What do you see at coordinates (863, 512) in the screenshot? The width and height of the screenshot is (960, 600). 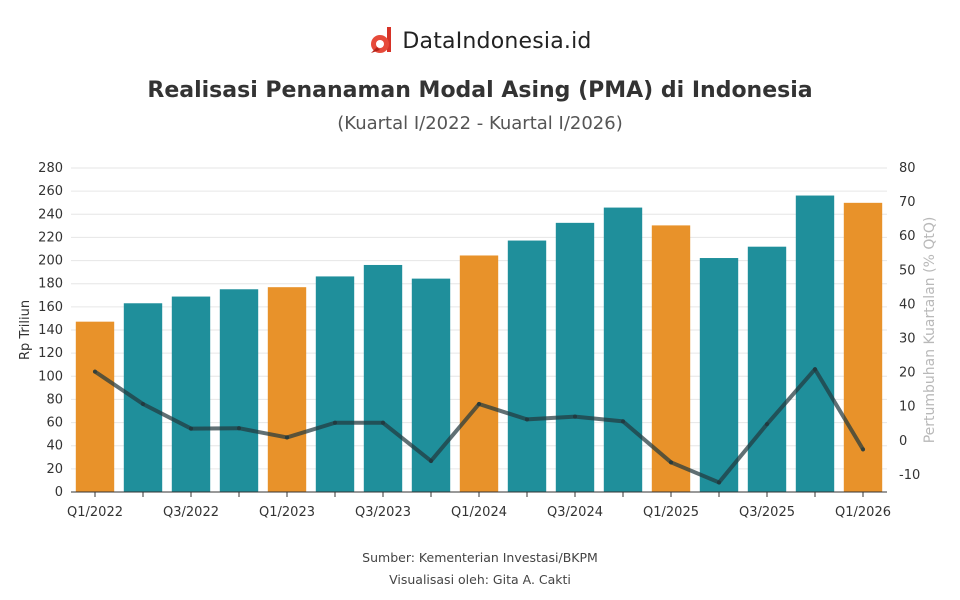 I see `x-tick-label: Q1/2026` at bounding box center [863, 512].